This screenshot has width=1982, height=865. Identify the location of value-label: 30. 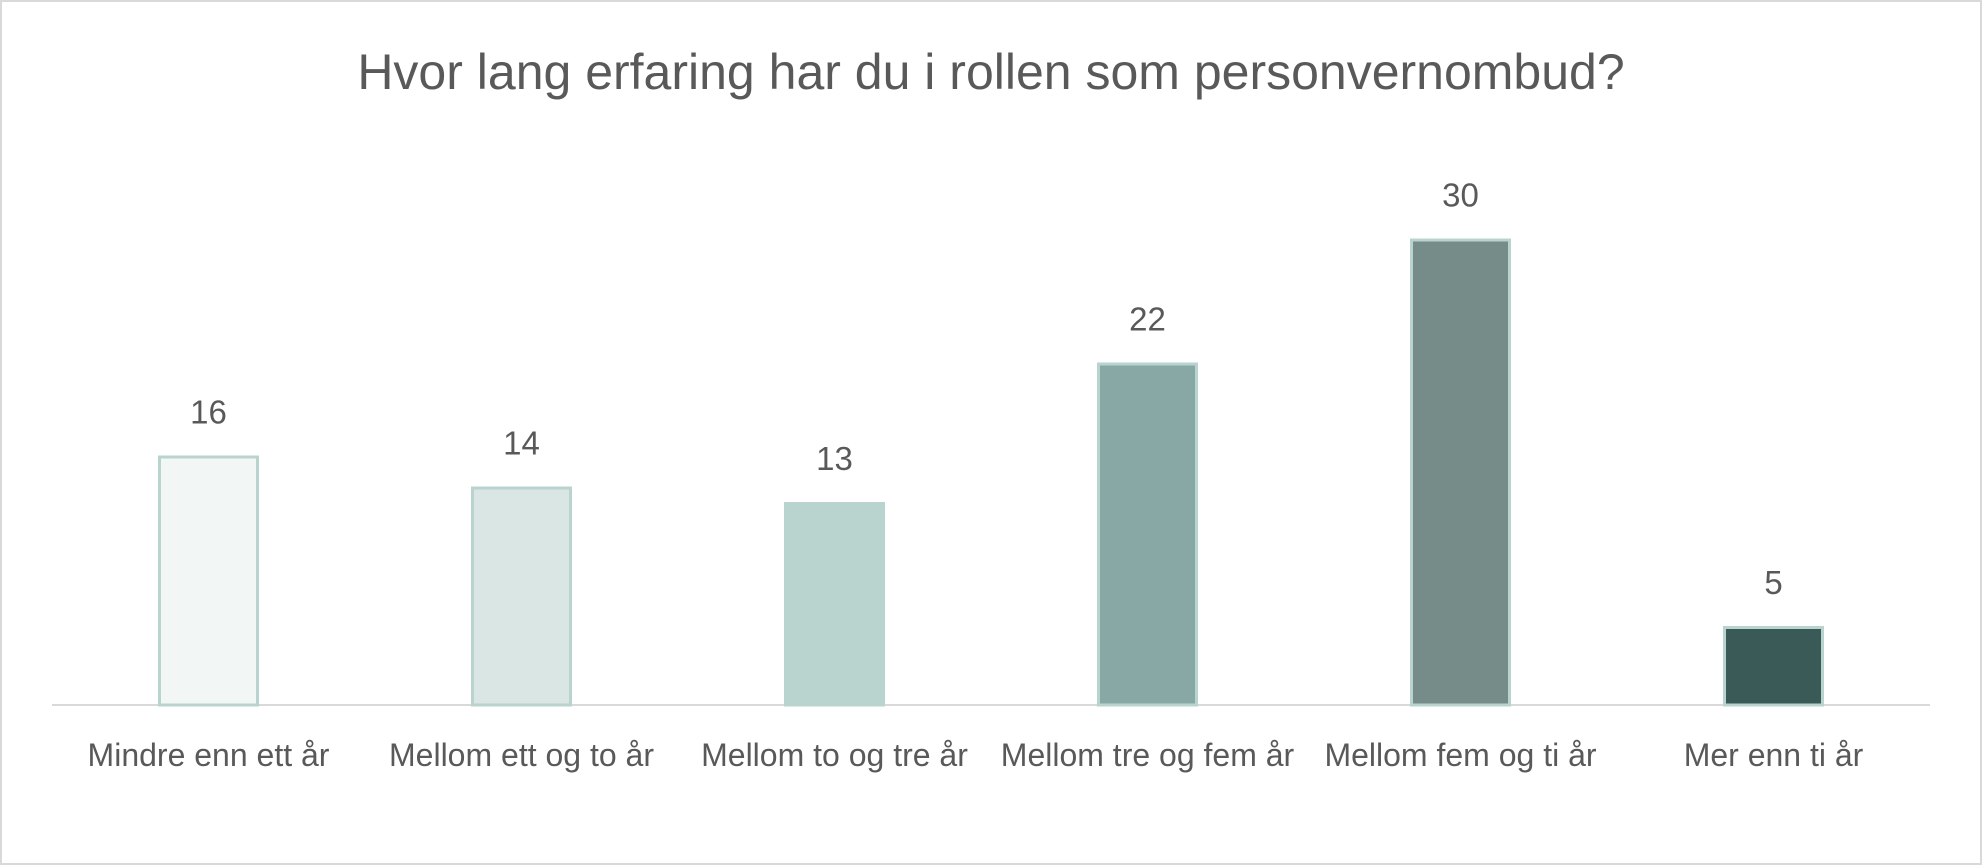
(1460, 195).